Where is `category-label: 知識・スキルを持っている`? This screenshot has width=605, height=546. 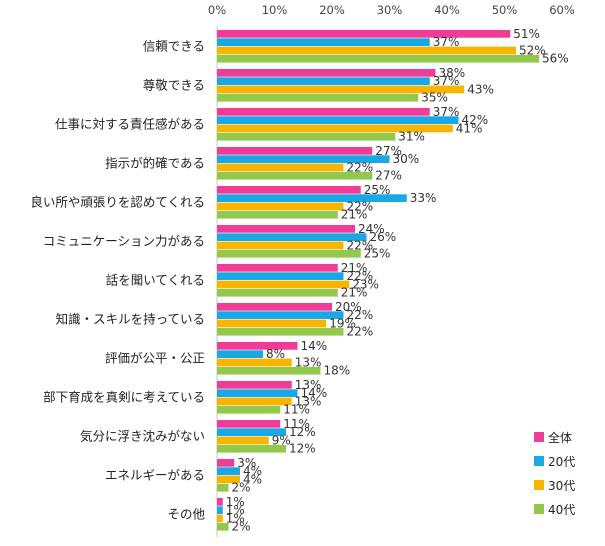 category-label: 知識・スキルを持っている is located at coordinates (130, 319).